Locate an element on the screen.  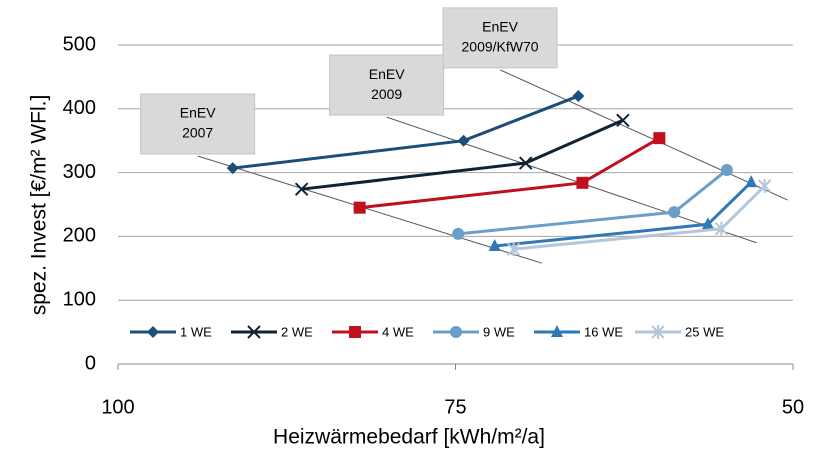
legend-label: 9 WE is located at coordinates (499, 331).